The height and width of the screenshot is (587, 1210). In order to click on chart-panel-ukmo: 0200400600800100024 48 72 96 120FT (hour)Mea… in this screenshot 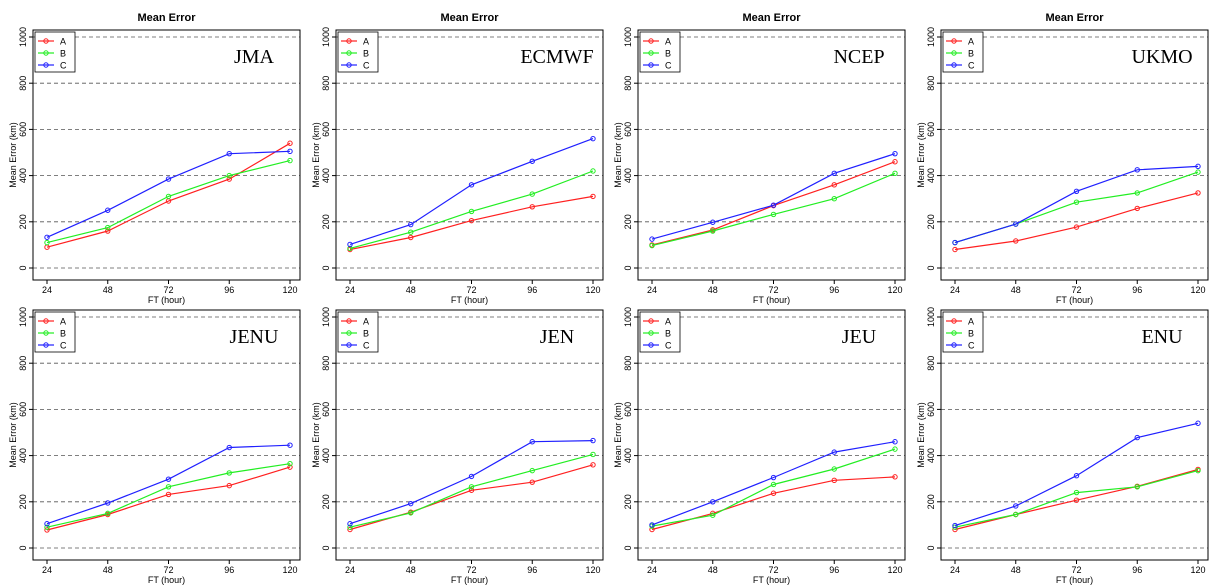, I will do `click(1062, 158)`.